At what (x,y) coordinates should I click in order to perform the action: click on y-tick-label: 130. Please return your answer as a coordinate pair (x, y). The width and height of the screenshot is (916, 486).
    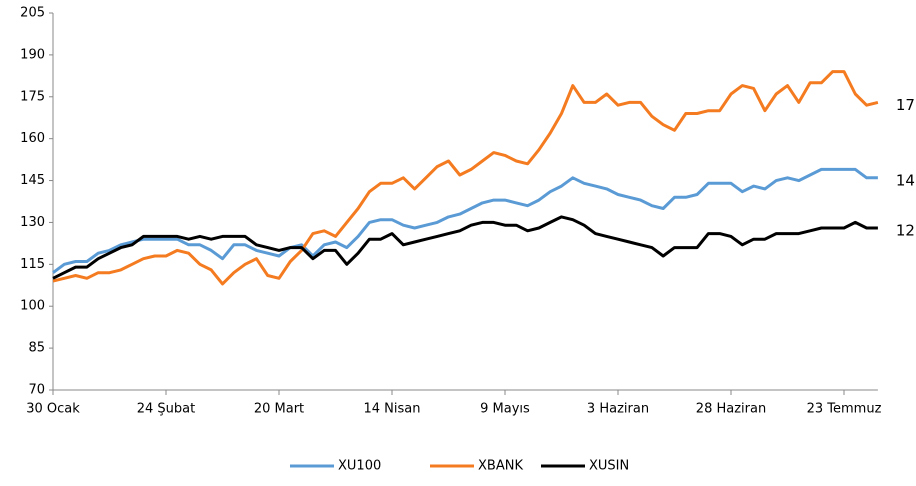
    Looking at the image, I should click on (32, 222).